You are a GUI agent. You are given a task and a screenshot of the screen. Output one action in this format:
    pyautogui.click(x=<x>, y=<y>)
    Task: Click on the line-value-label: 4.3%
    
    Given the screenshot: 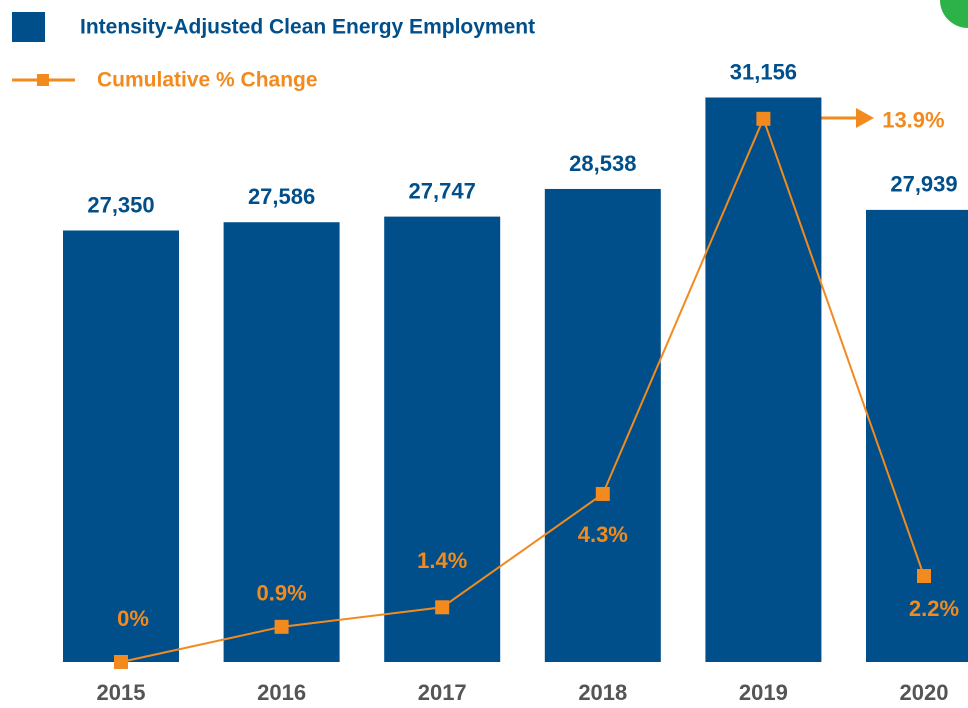 What is the action you would take?
    pyautogui.click(x=603, y=534)
    